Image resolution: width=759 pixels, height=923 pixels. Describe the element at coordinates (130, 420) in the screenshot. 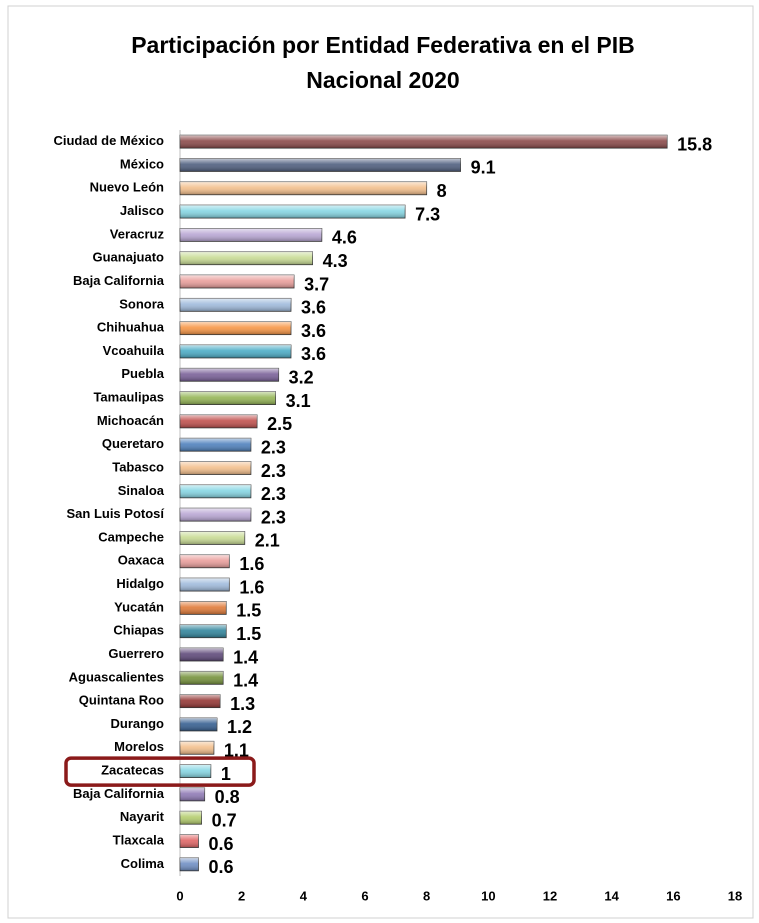

I see `y-tick-label: Michoacán` at that location.